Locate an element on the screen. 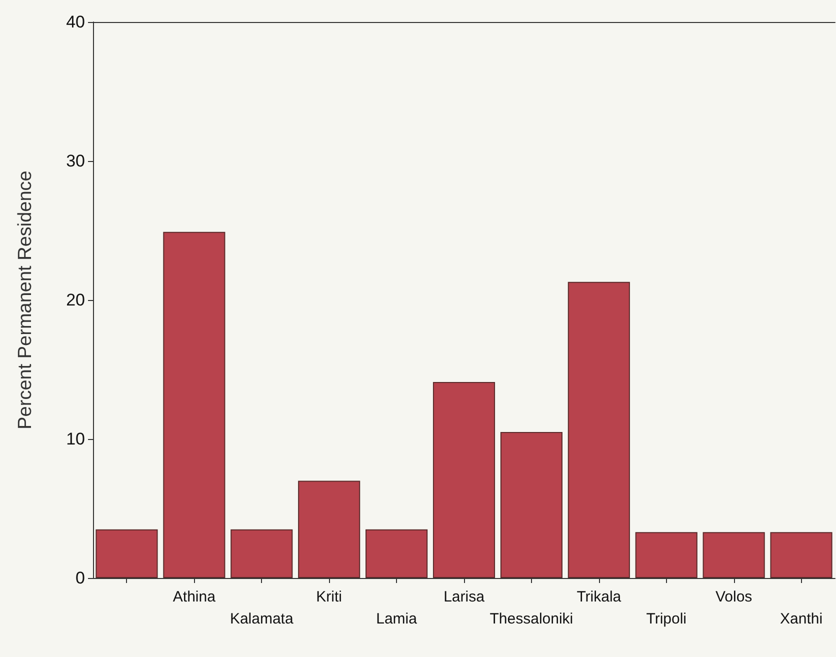  x-tick-label: Xanthi is located at coordinates (801, 619).